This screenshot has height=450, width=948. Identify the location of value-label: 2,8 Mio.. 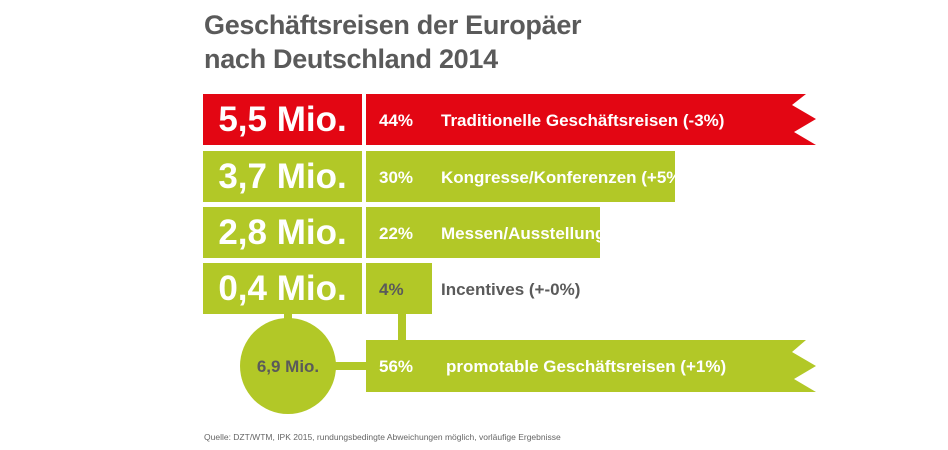
(282, 232).